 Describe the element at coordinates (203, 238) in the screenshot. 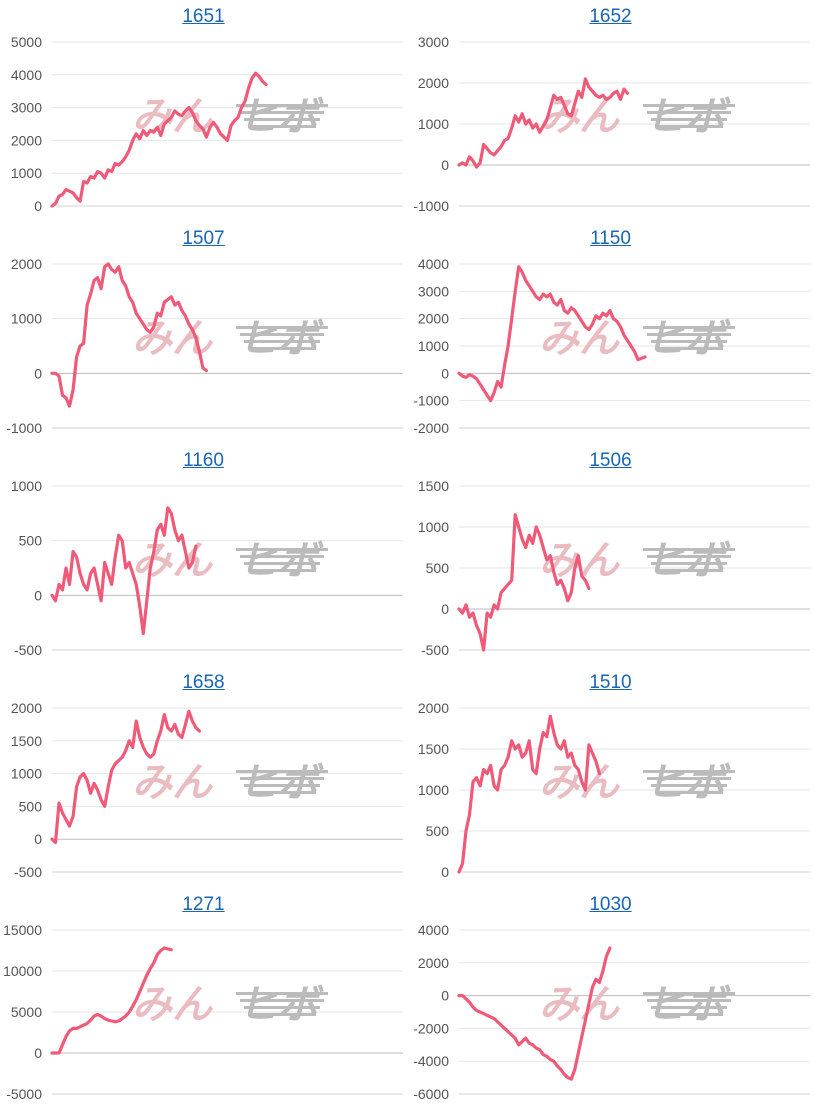

I see `chart-title-link: 1507` at that location.